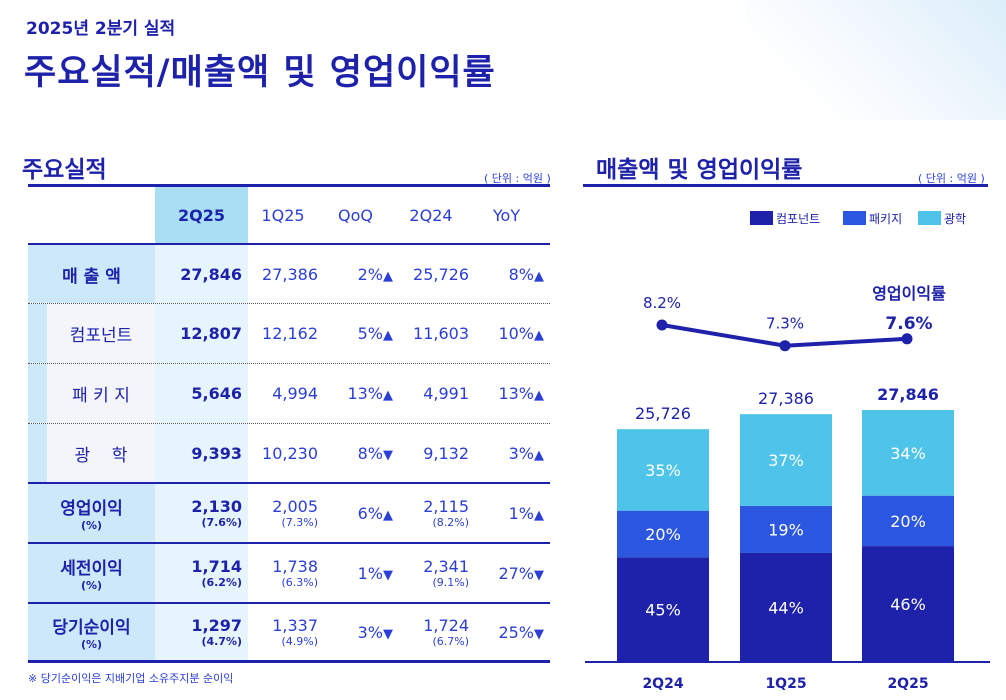  What do you see at coordinates (786, 460) in the screenshot?
I see `segment-label: 37%` at bounding box center [786, 460].